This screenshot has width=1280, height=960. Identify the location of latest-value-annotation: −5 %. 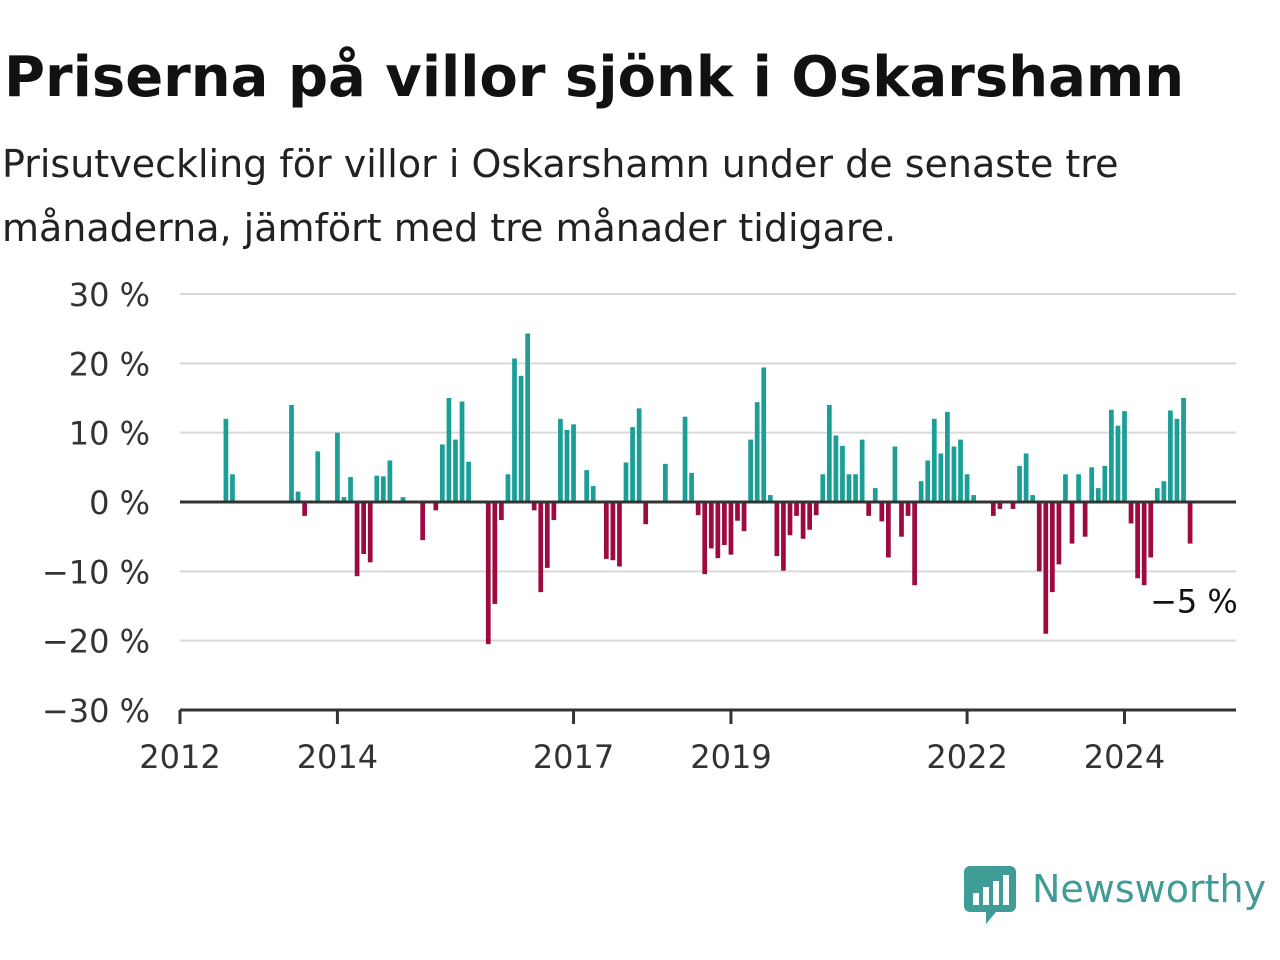
(1194, 602).